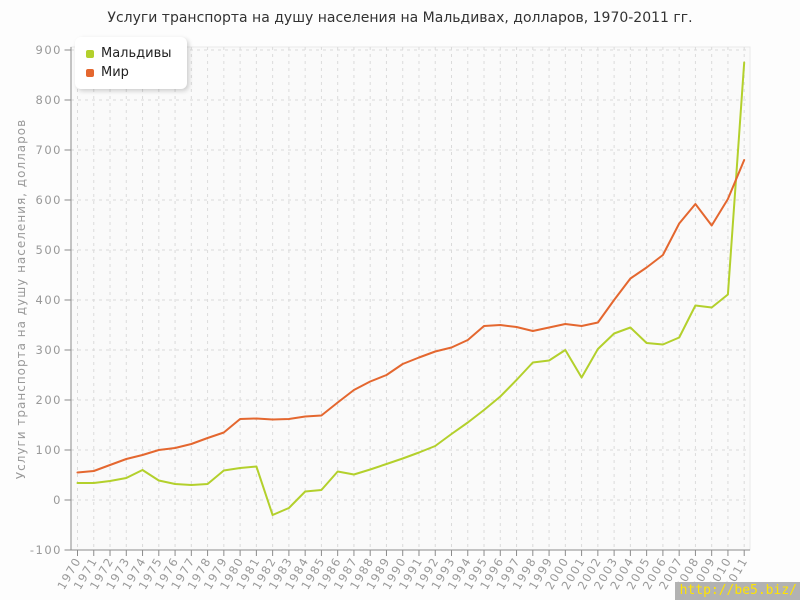 The width and height of the screenshot is (800, 600). I want to click on svg-text: 300, so click(49, 350).